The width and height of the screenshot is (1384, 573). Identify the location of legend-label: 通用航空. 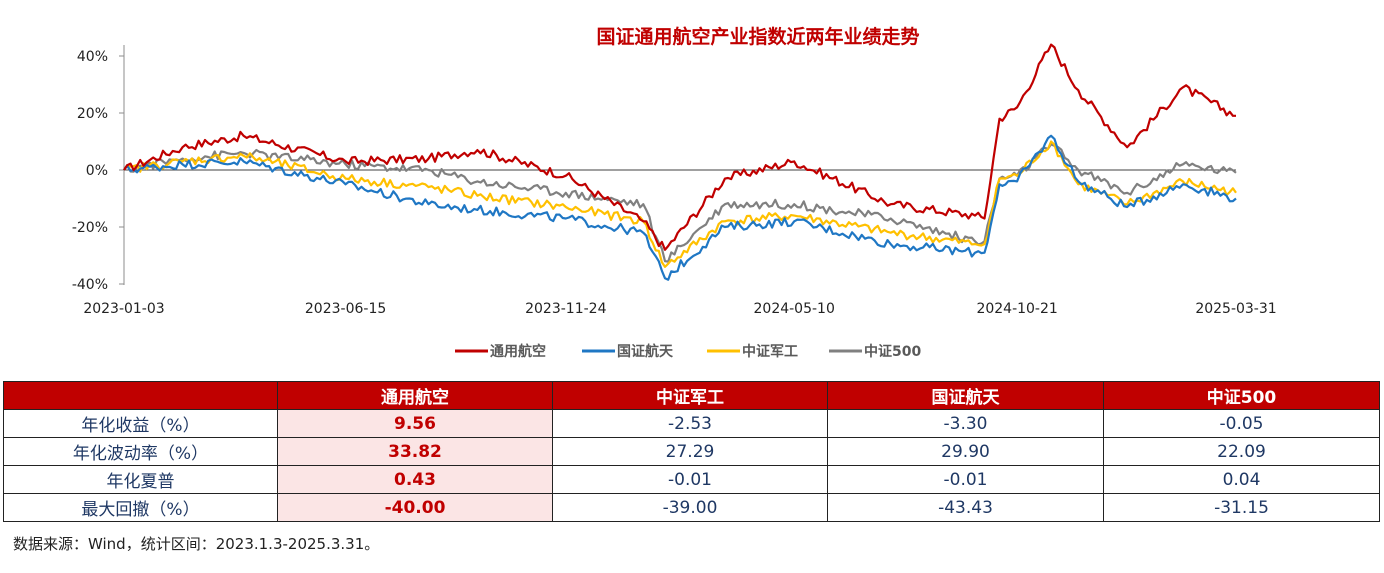
(518, 351).